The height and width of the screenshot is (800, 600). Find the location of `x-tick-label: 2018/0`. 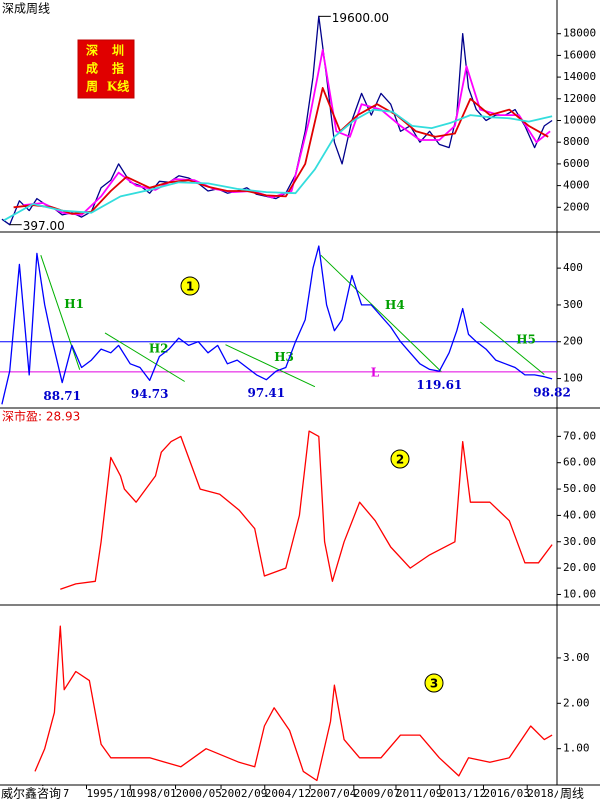

x-tick-label: 2018/0 is located at coordinates (547, 793).